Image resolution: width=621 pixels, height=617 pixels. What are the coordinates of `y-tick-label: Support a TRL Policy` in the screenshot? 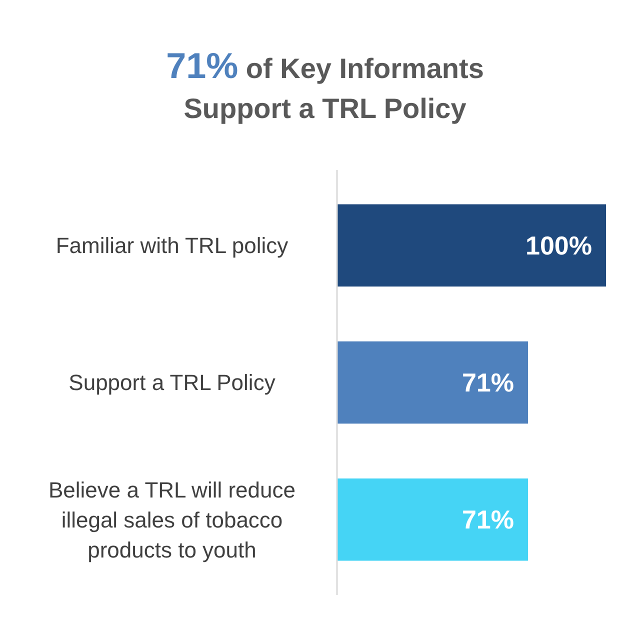 It's located at (172, 383).